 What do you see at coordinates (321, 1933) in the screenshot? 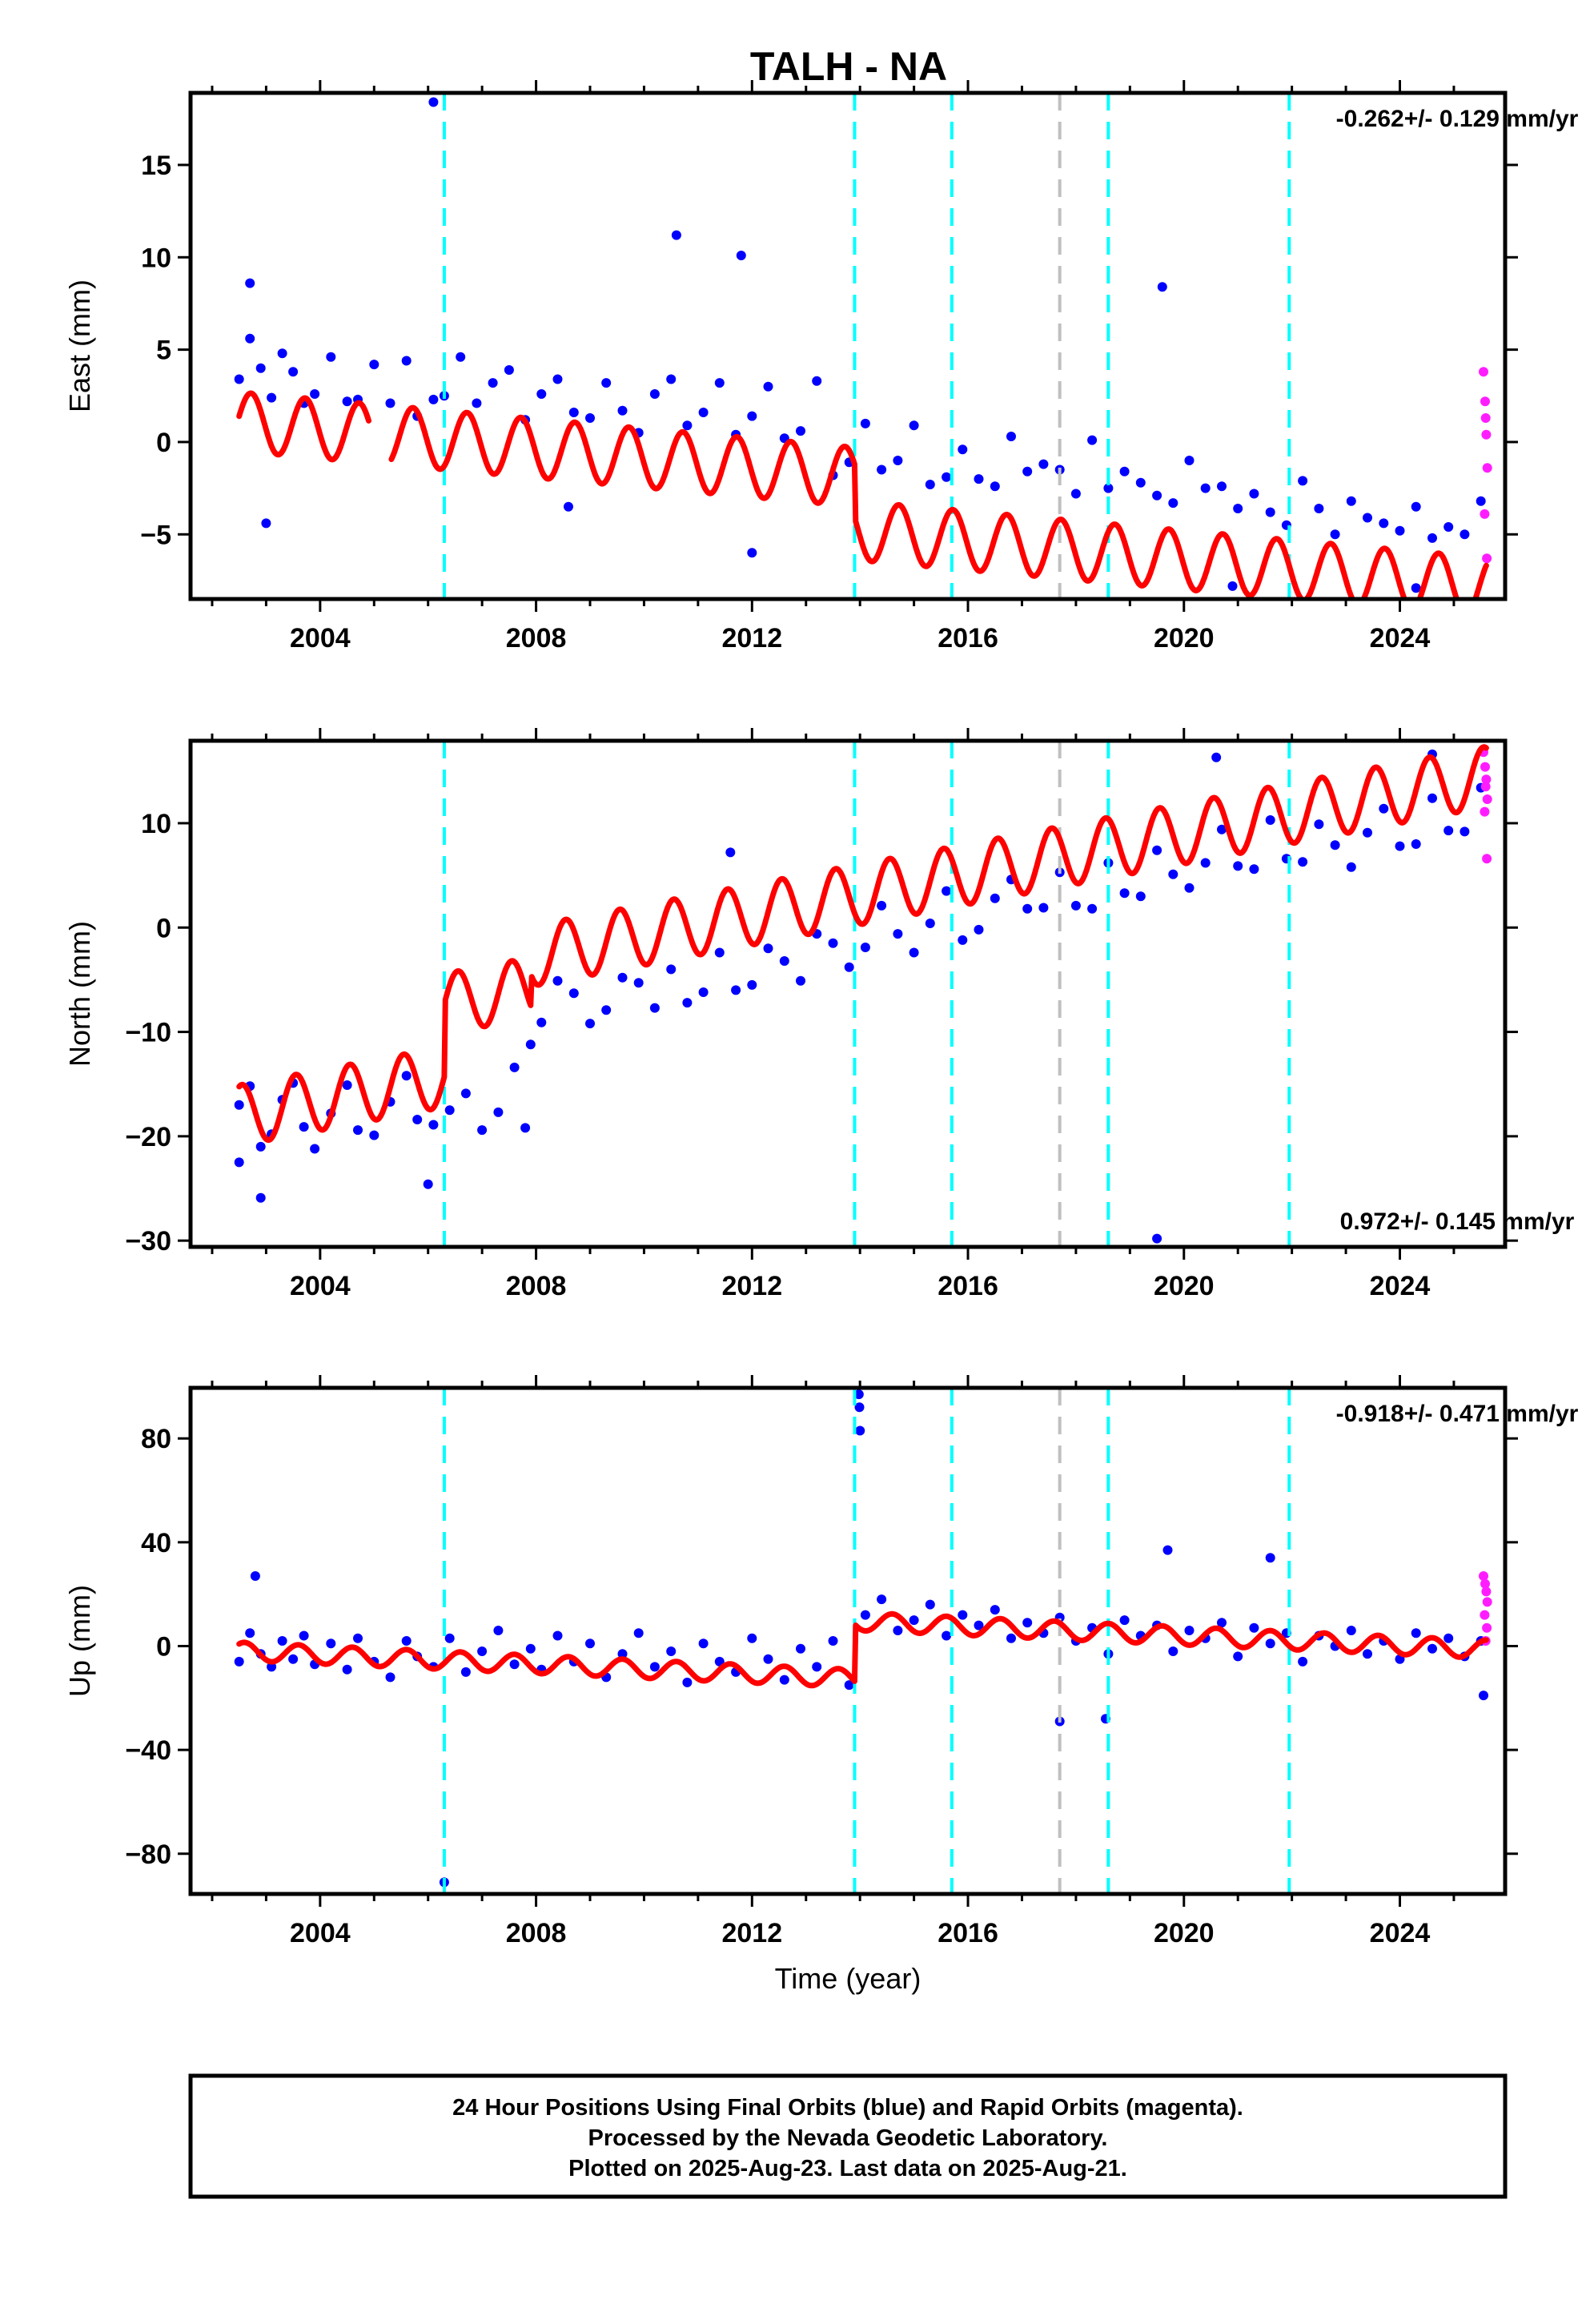
I see `up-xtick-label: 2004` at bounding box center [321, 1933].